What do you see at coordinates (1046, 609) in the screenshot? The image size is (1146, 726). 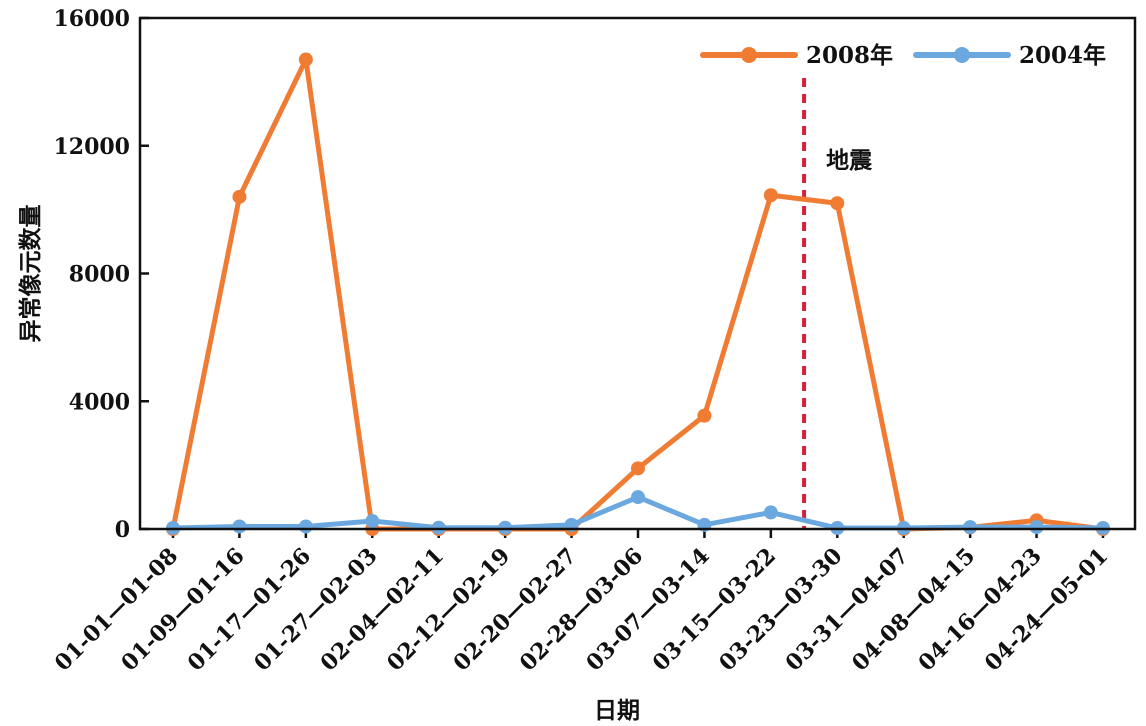 I see `x-tick-label: 04-24—05-01` at bounding box center [1046, 609].